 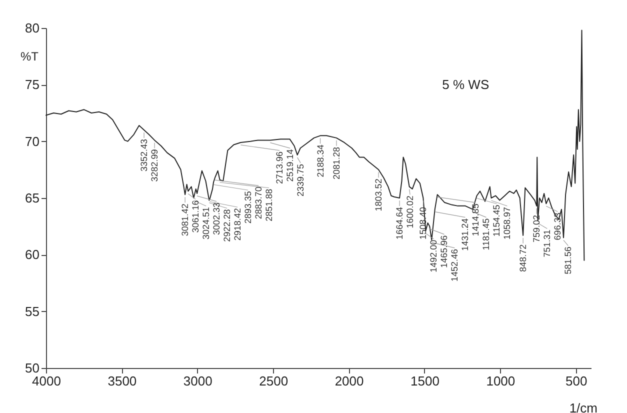 What do you see at coordinates (486, 234) in the screenshot?
I see `annotation: 1181.45` at bounding box center [486, 234].